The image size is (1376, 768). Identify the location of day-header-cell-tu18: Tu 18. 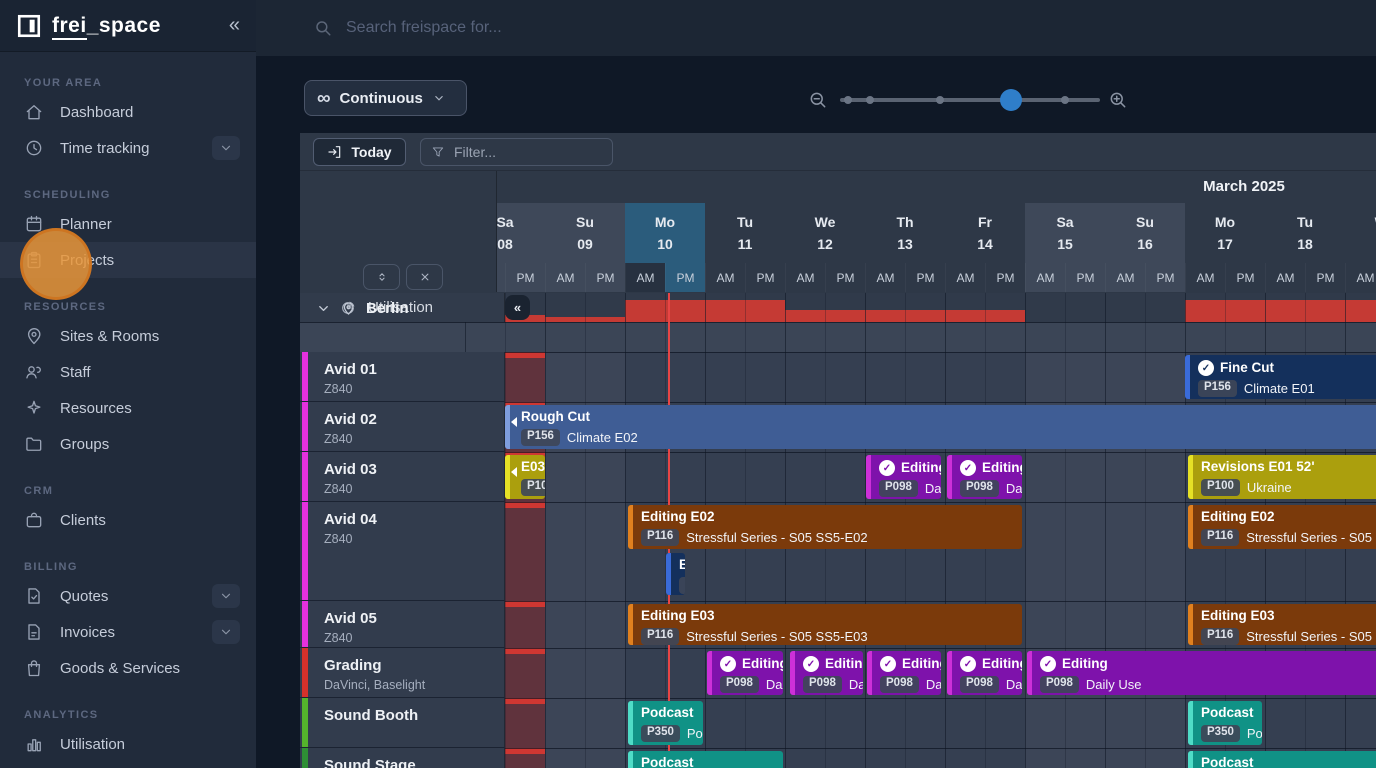
(1305, 233).